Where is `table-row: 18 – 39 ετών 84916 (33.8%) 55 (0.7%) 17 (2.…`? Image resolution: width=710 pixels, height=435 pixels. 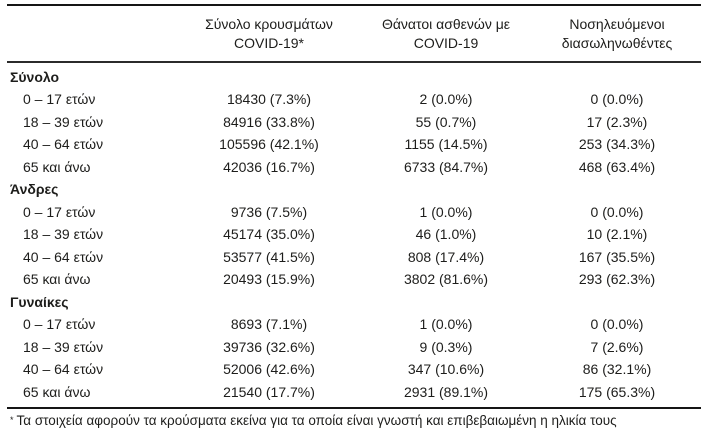
table-row: 18 – 39 ετών 84916 (33.8%) 55 (0.7%) 17 (2.… is located at coordinates (354, 122).